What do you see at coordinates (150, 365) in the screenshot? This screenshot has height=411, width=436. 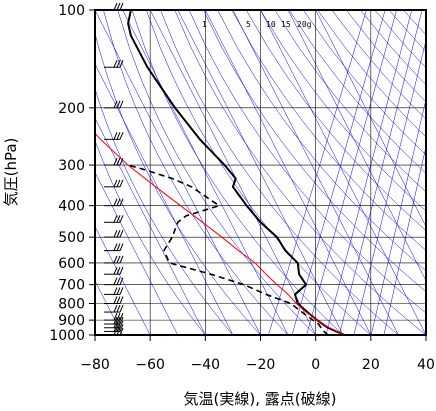 I see `x-tick-label: −60` at bounding box center [150, 365].